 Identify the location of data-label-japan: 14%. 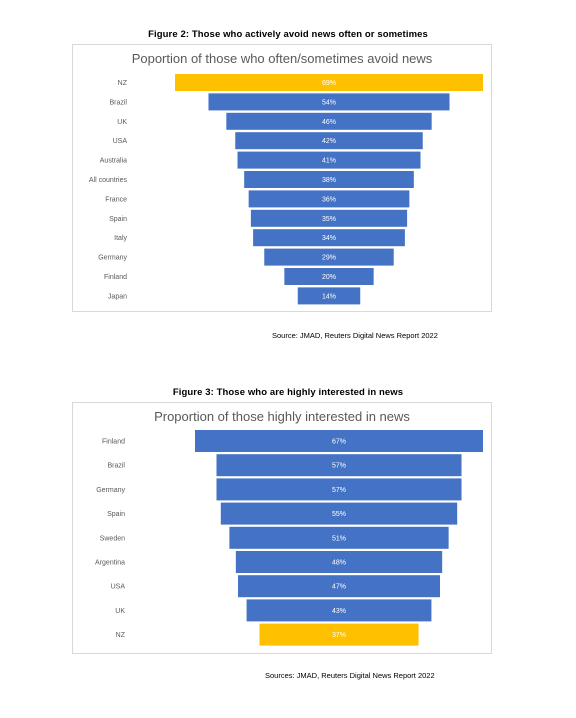
(329, 296).